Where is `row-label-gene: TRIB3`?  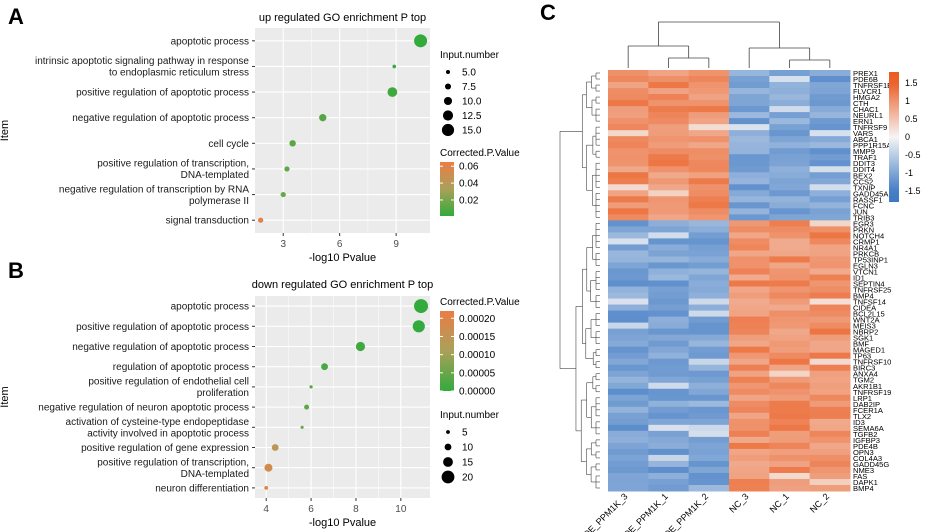
row-label-gene: TRIB3 is located at coordinates (864, 217).